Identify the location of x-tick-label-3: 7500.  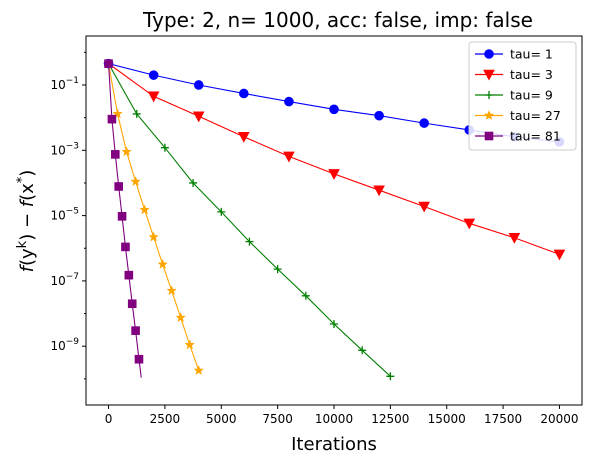
(277, 419).